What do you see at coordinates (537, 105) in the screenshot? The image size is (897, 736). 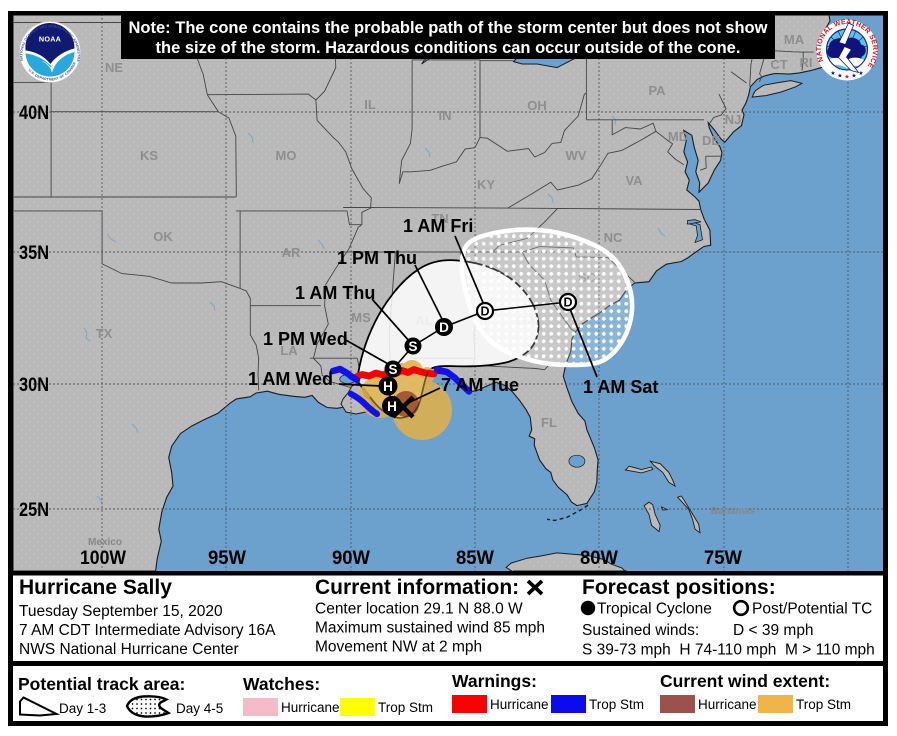 I see `svg-text: OH` at bounding box center [537, 105].